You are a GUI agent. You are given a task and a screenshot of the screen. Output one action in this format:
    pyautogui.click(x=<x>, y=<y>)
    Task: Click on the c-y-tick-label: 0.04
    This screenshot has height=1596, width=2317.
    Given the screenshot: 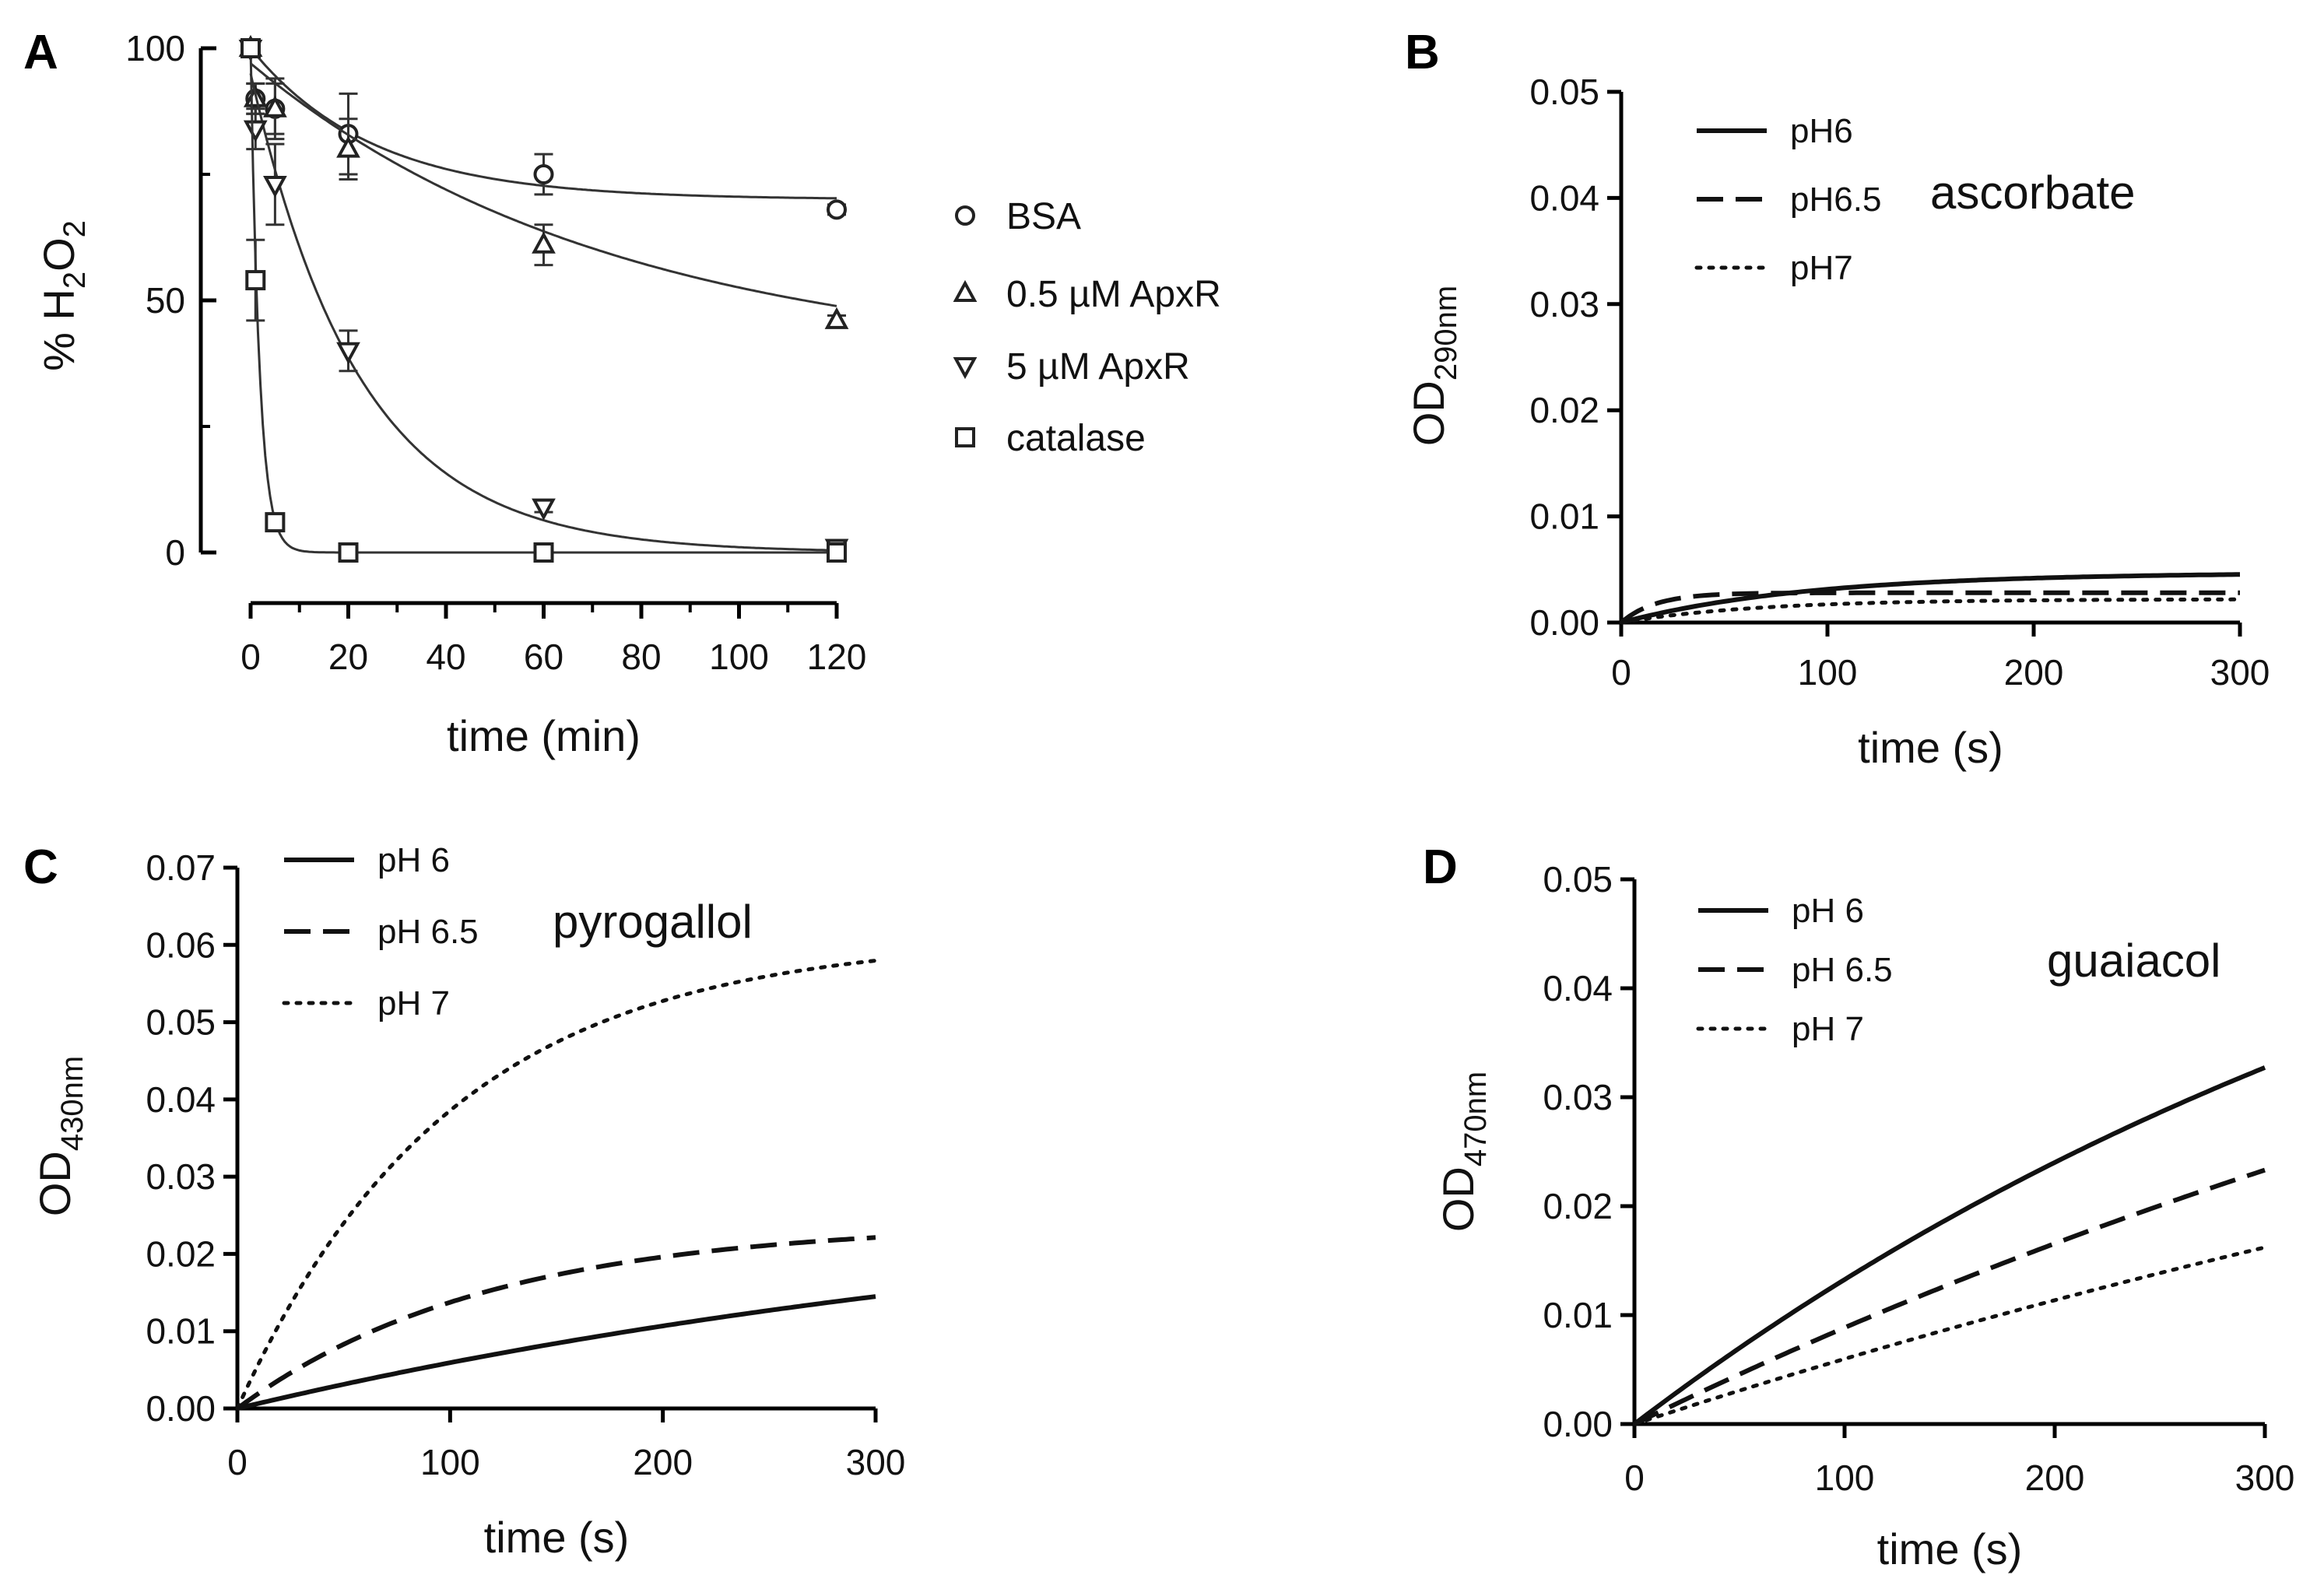 What is the action you would take?
    pyautogui.click(x=181, y=1100)
    